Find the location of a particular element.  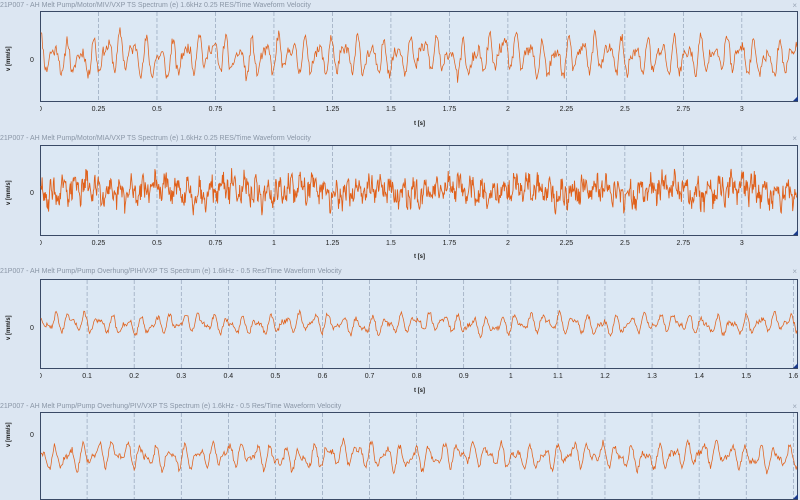

x-tick-label: 1.3 is located at coordinates (652, 376).